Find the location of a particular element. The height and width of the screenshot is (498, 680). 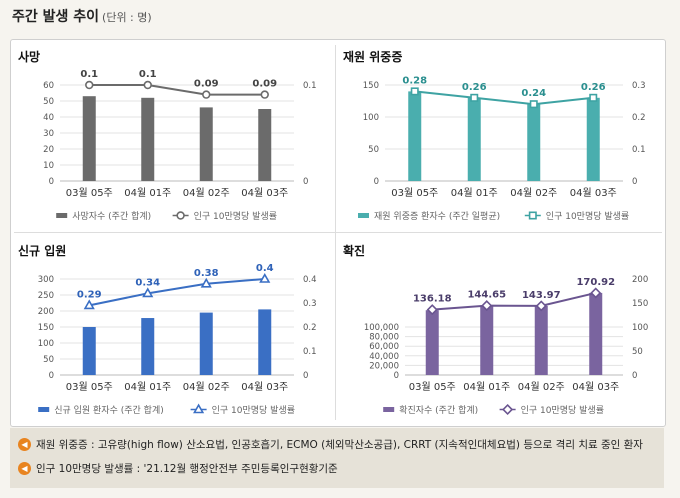

y-tick-label: 10 is located at coordinates (48, 166).